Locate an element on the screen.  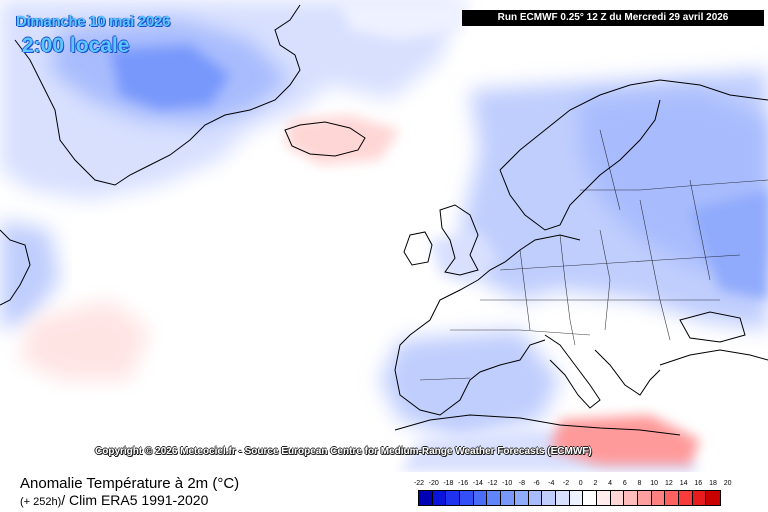
color-scale-tick-label: 14 is located at coordinates (683, 483).